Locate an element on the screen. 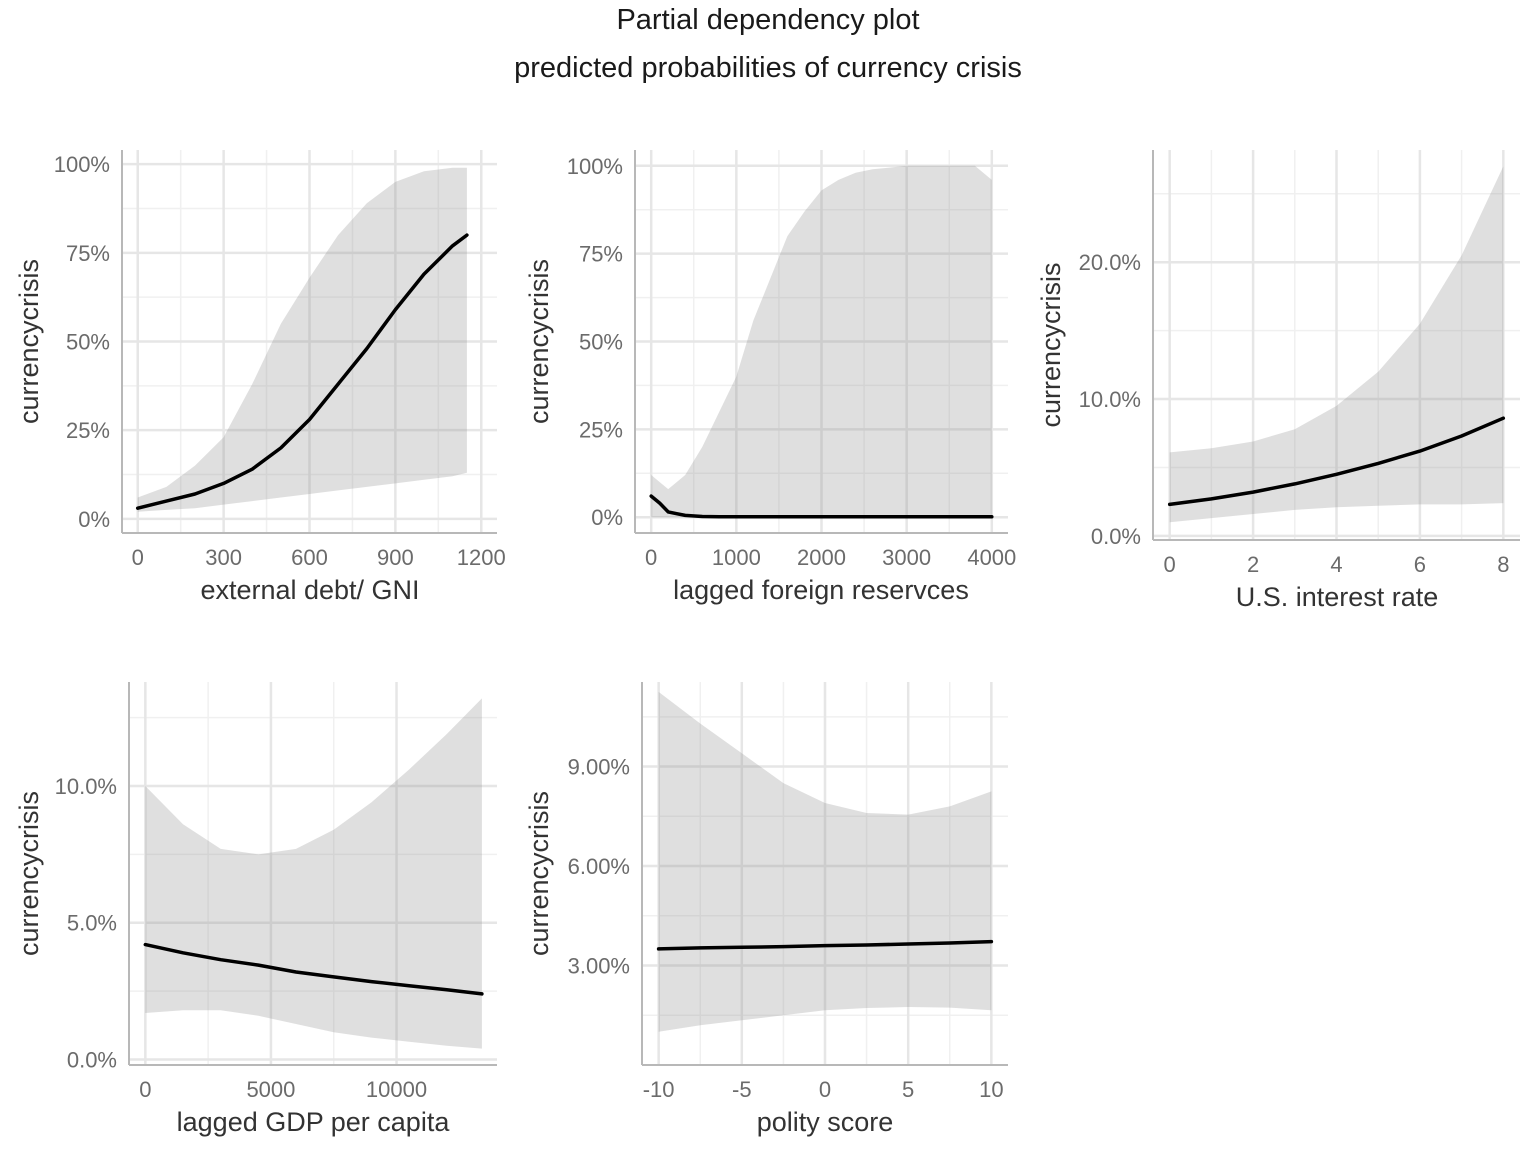 Image resolution: width=1536 pixels, height=1152 pixels. x-tick-label: 6 is located at coordinates (1420, 564).